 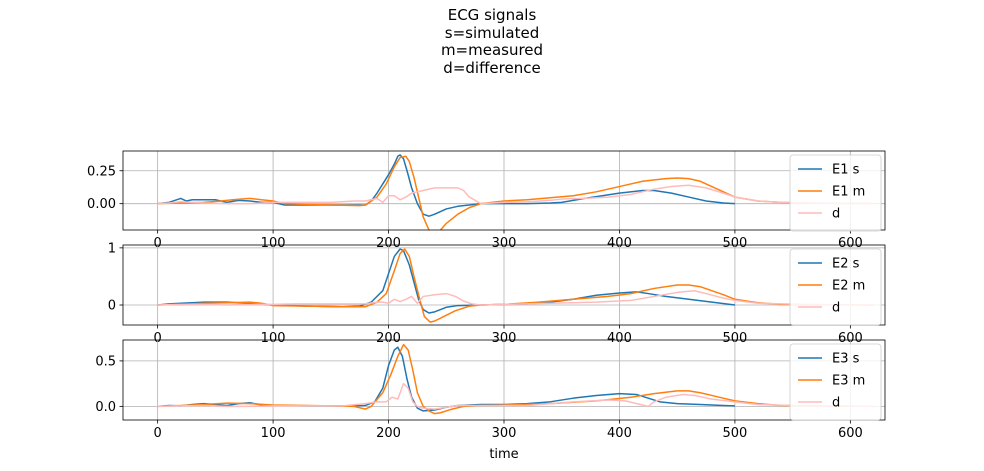 I want to click on title-line-3: d=difference, so click(x=491, y=68).